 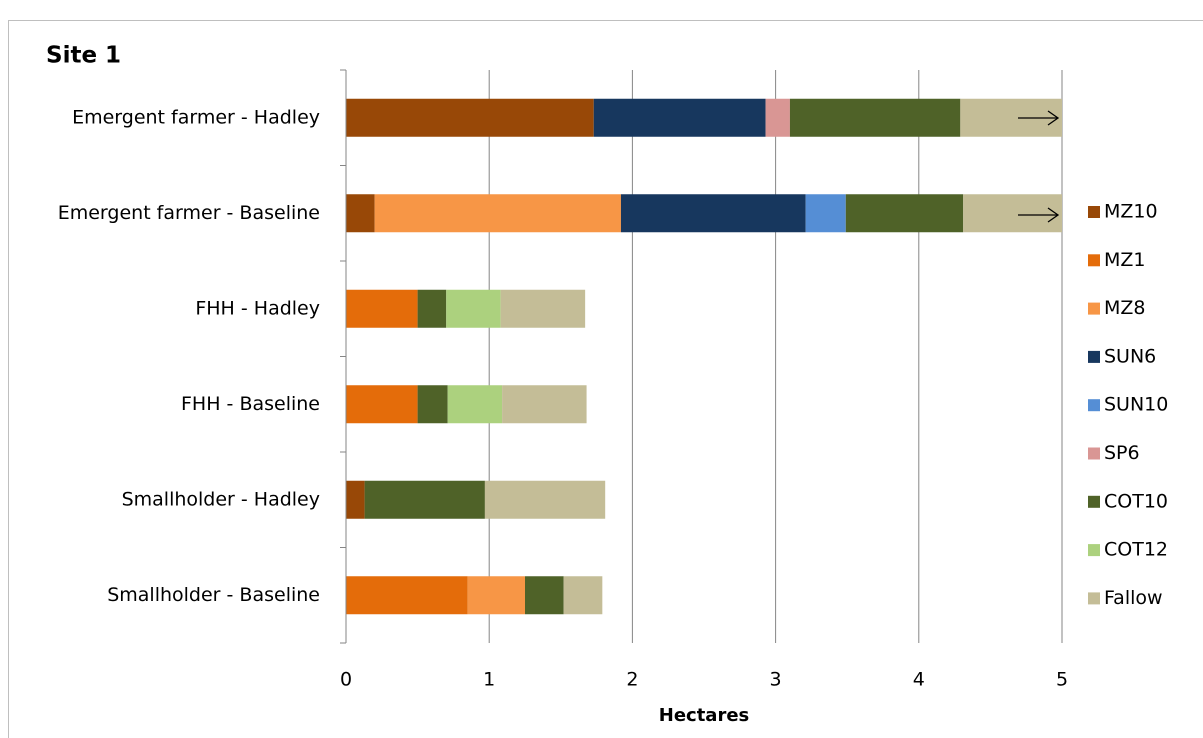 What do you see at coordinates (83, 56) in the screenshot?
I see `chart-title: Site 1` at bounding box center [83, 56].